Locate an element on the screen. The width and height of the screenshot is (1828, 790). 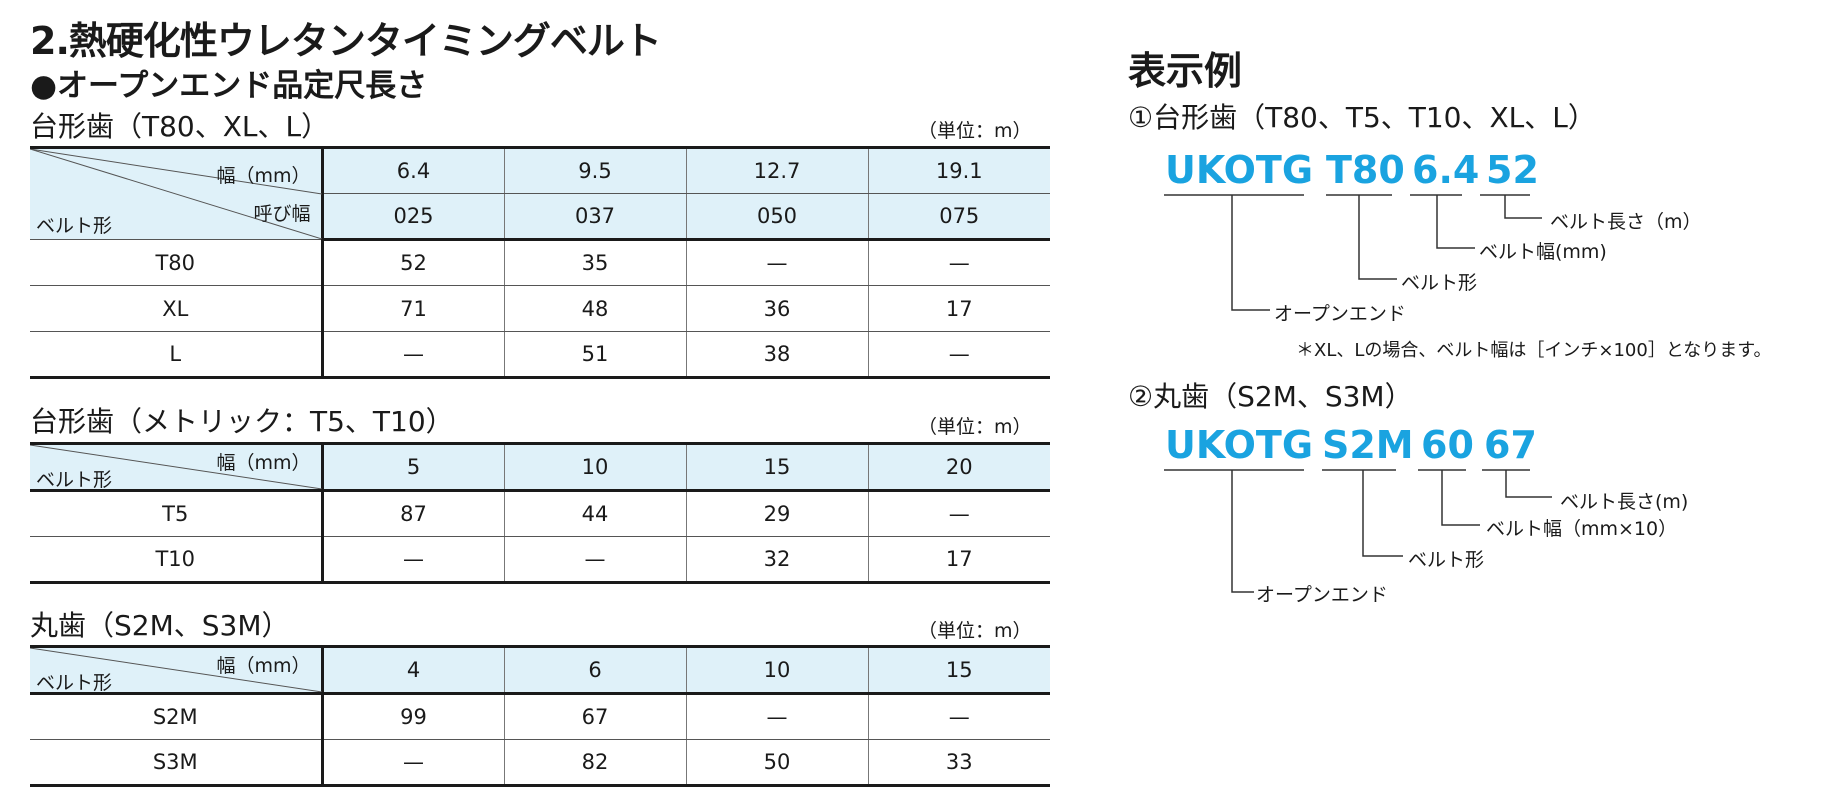
table3-title: 丸歯（S2M、S3M） is located at coordinates (160, 625).